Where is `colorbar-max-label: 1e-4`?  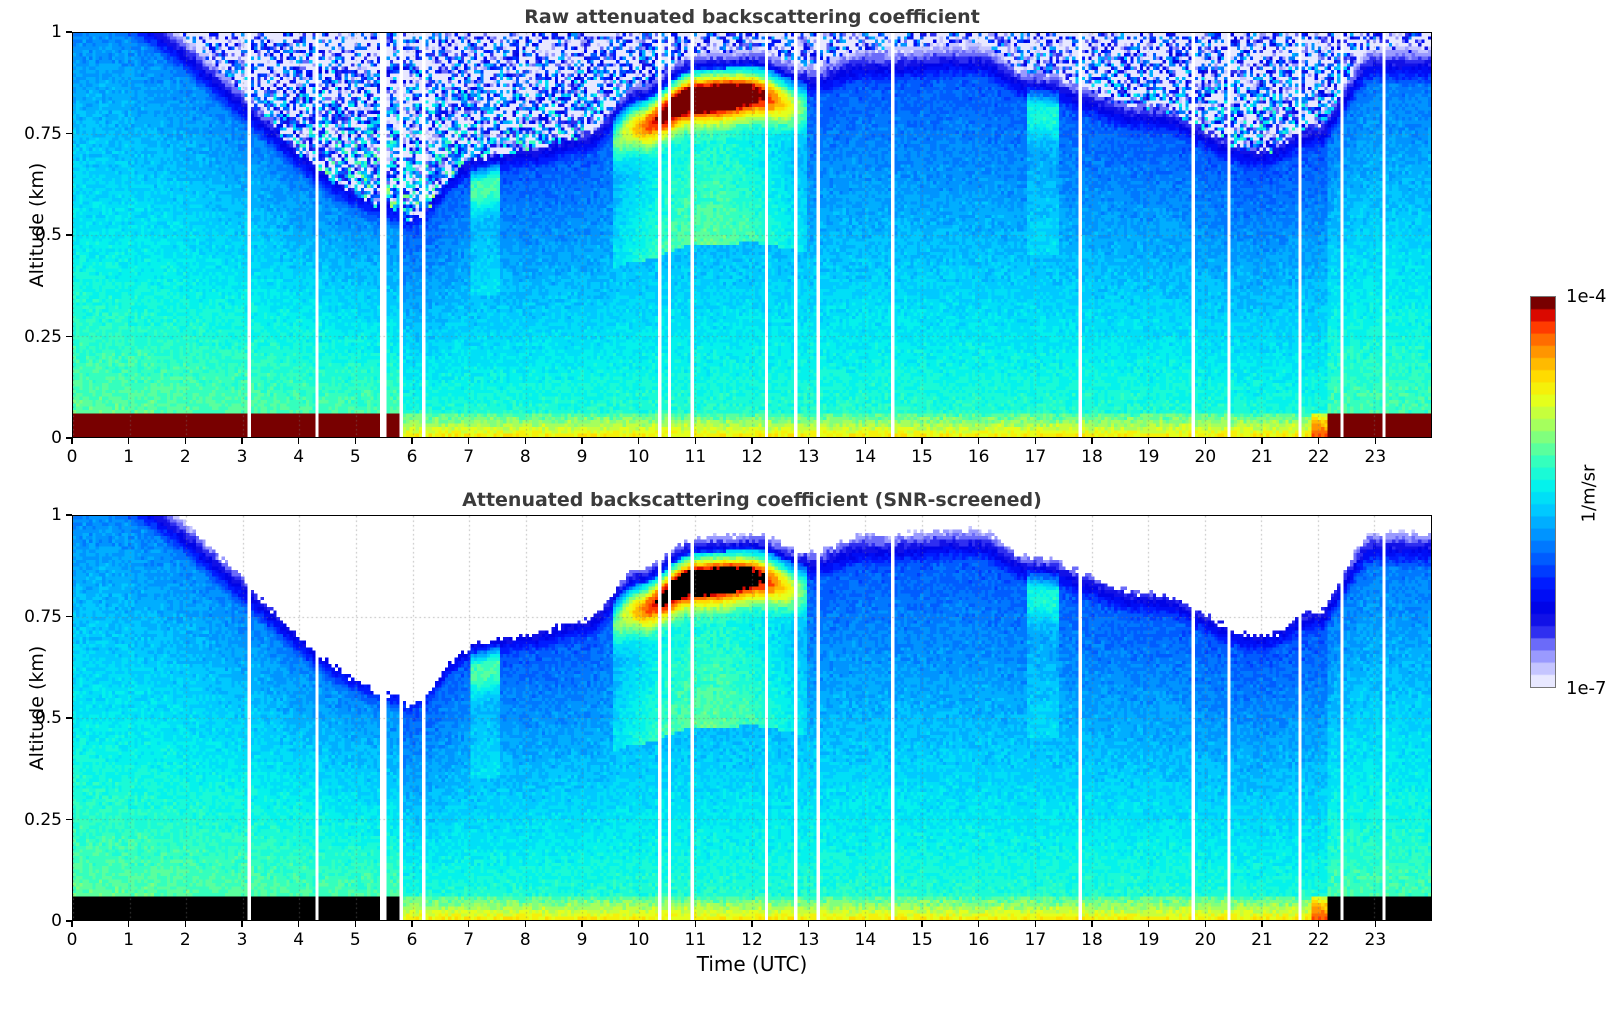 colorbar-max-label: 1e-4 is located at coordinates (1586, 296).